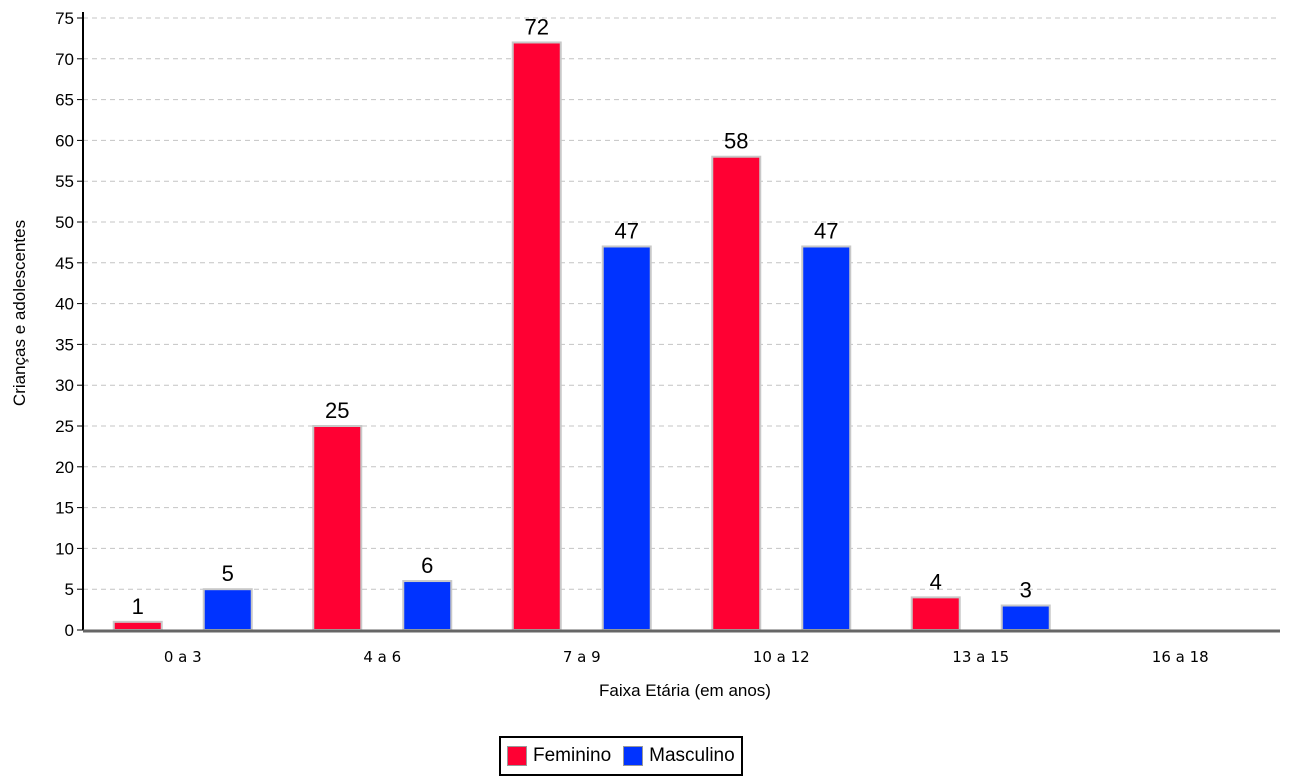 The width and height of the screenshot is (1290, 780). What do you see at coordinates (64, 18) in the screenshot?
I see `y-tick-label: 75` at bounding box center [64, 18].